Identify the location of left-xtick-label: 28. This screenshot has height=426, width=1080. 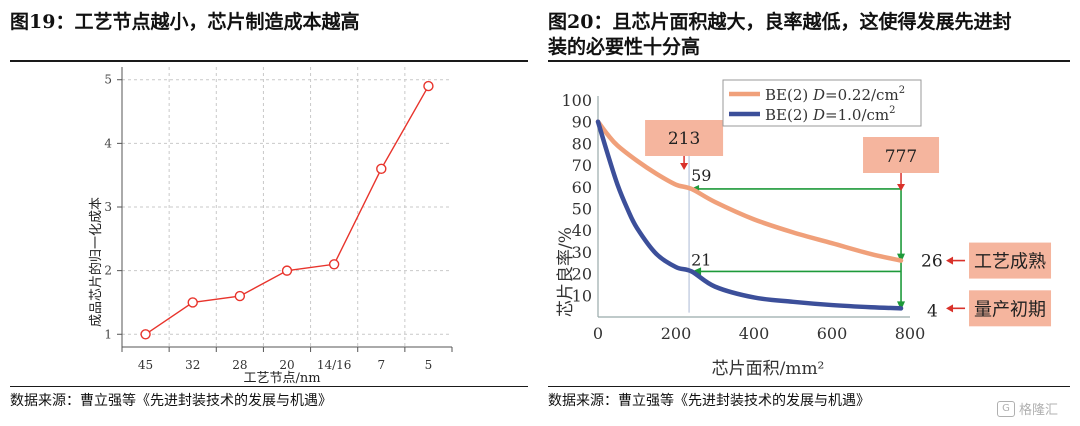
(239, 365).